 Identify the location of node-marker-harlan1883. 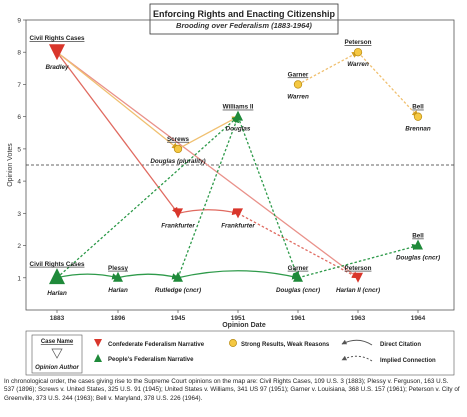
(57, 276).